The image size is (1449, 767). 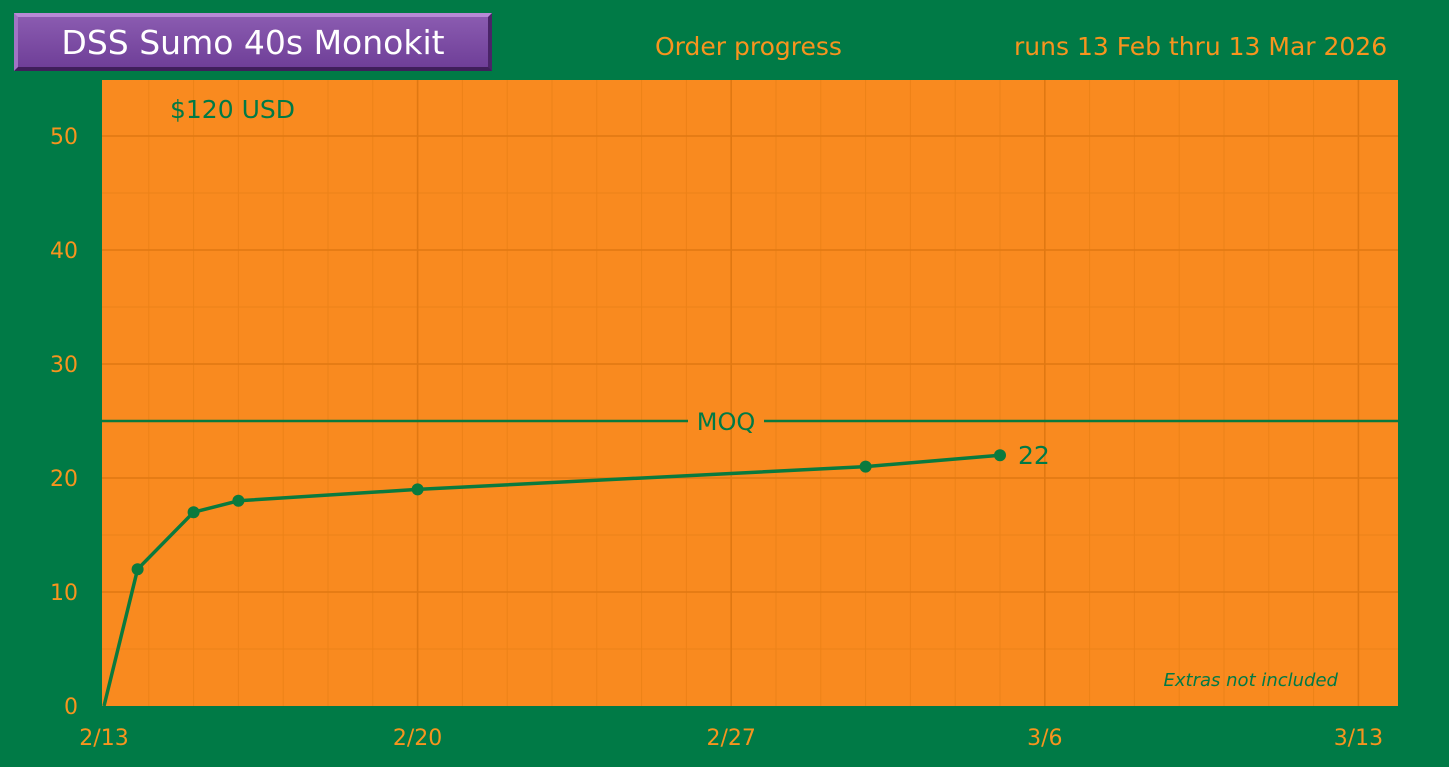 I want to click on y-tick-label: 0, so click(x=71, y=707).